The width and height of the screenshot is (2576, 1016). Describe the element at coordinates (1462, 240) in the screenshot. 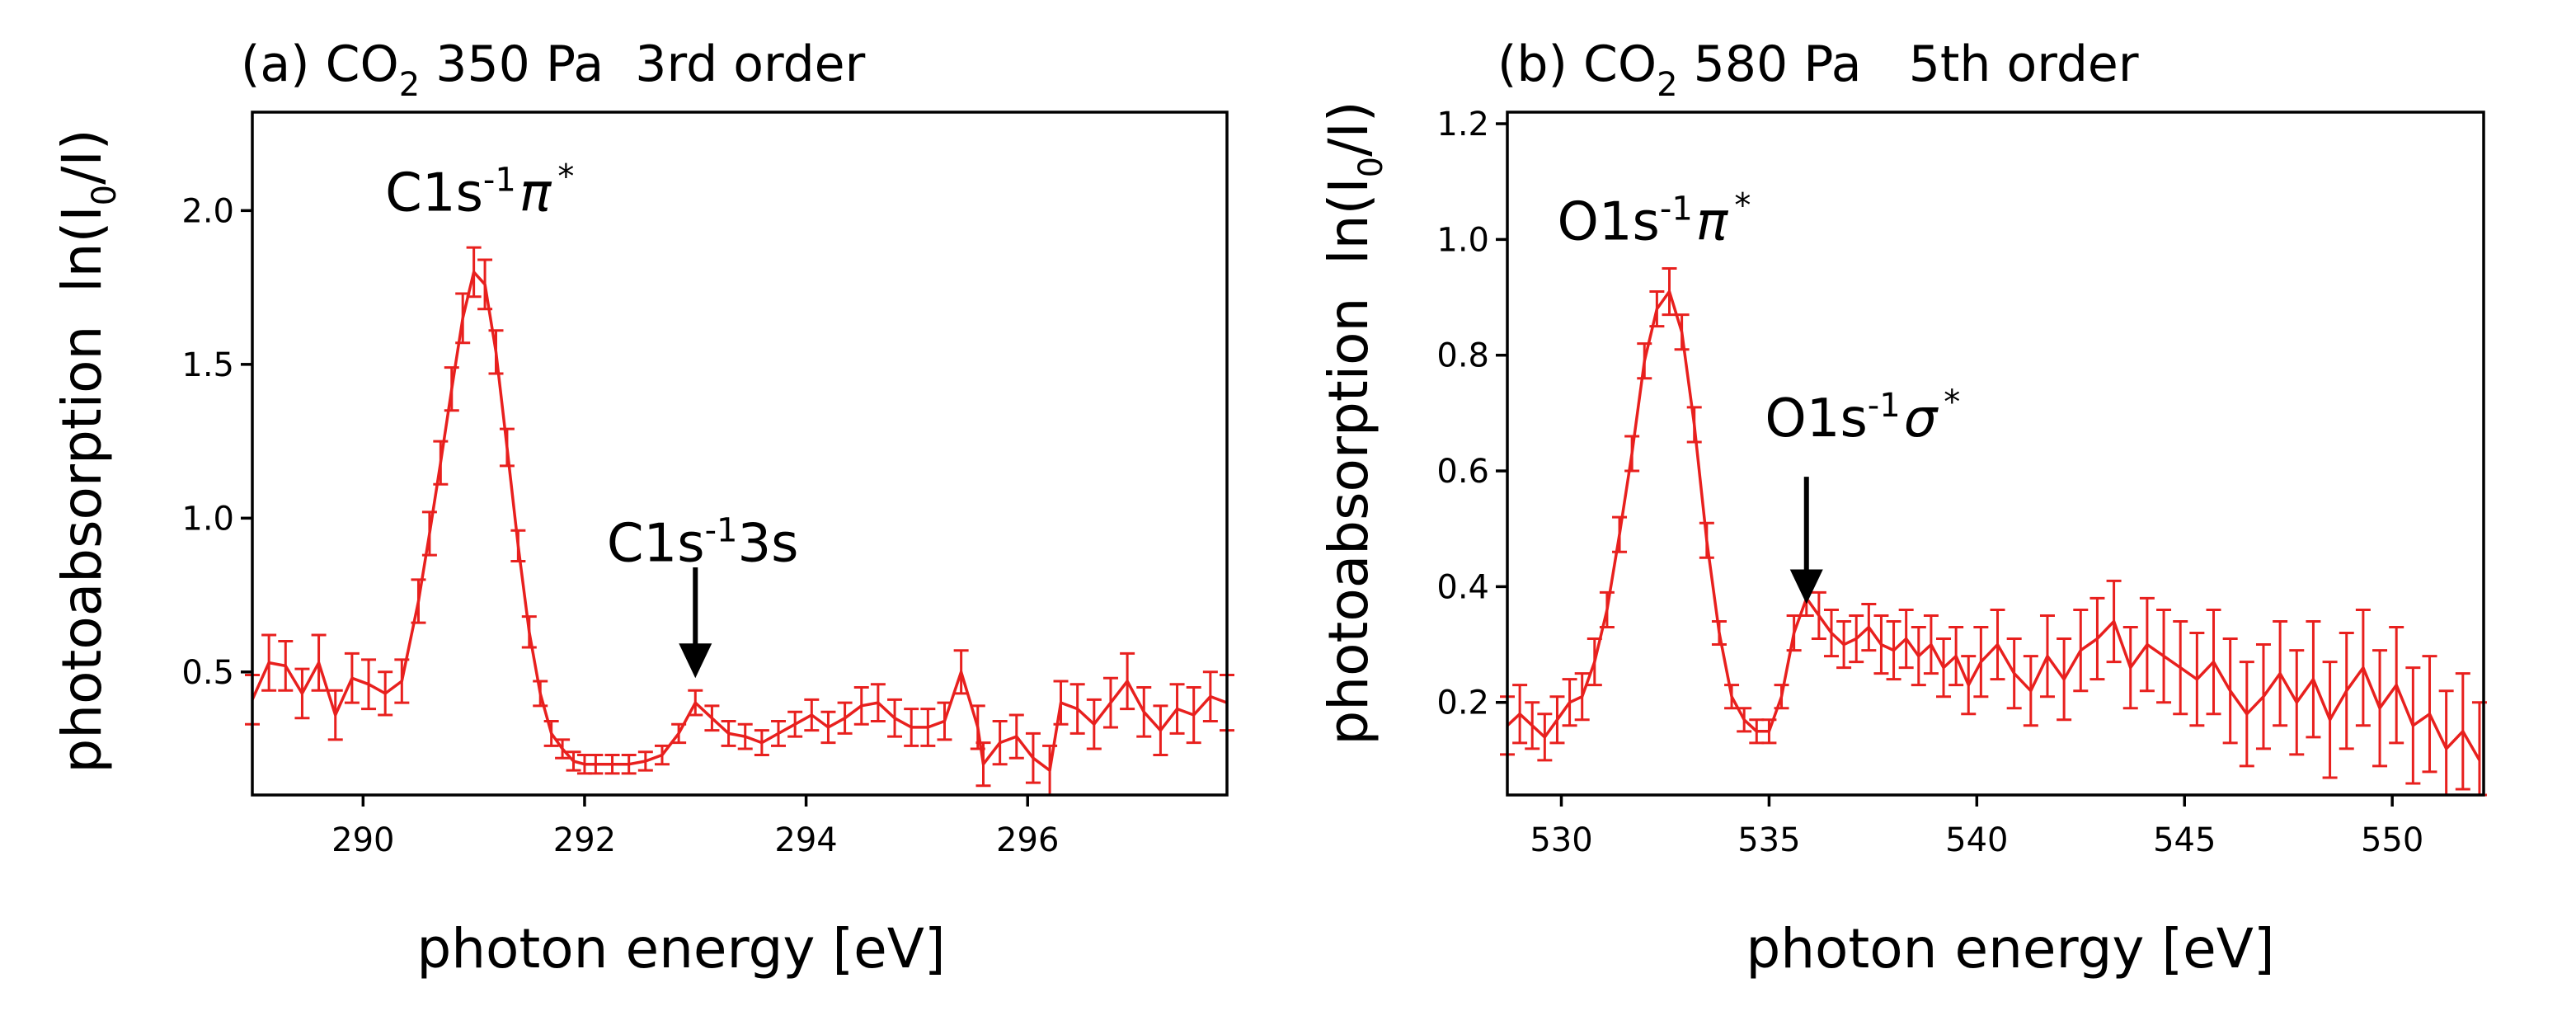

I see `y-tick-label: 1.0` at that location.